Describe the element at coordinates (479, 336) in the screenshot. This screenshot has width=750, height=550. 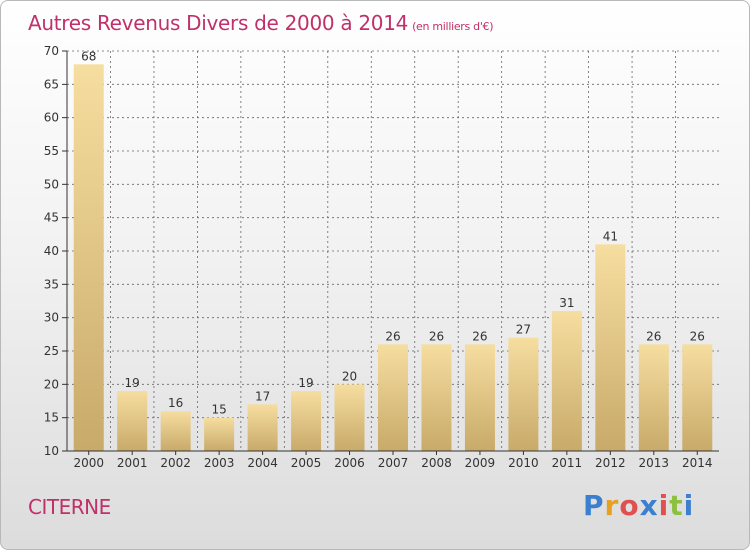
I see `data-label-2009: 26` at that location.